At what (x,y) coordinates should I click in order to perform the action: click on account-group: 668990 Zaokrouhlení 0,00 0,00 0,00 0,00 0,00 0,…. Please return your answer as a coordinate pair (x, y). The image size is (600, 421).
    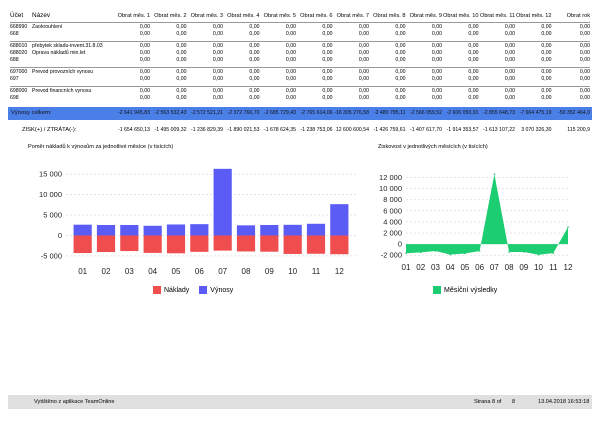
    Looking at the image, I should click on (300, 31).